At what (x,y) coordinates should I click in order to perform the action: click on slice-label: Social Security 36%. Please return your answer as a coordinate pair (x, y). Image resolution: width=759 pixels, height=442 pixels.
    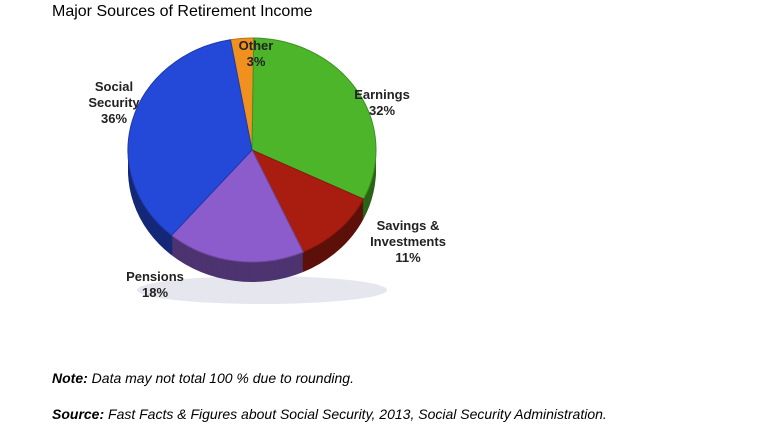
    Looking at the image, I should click on (114, 103).